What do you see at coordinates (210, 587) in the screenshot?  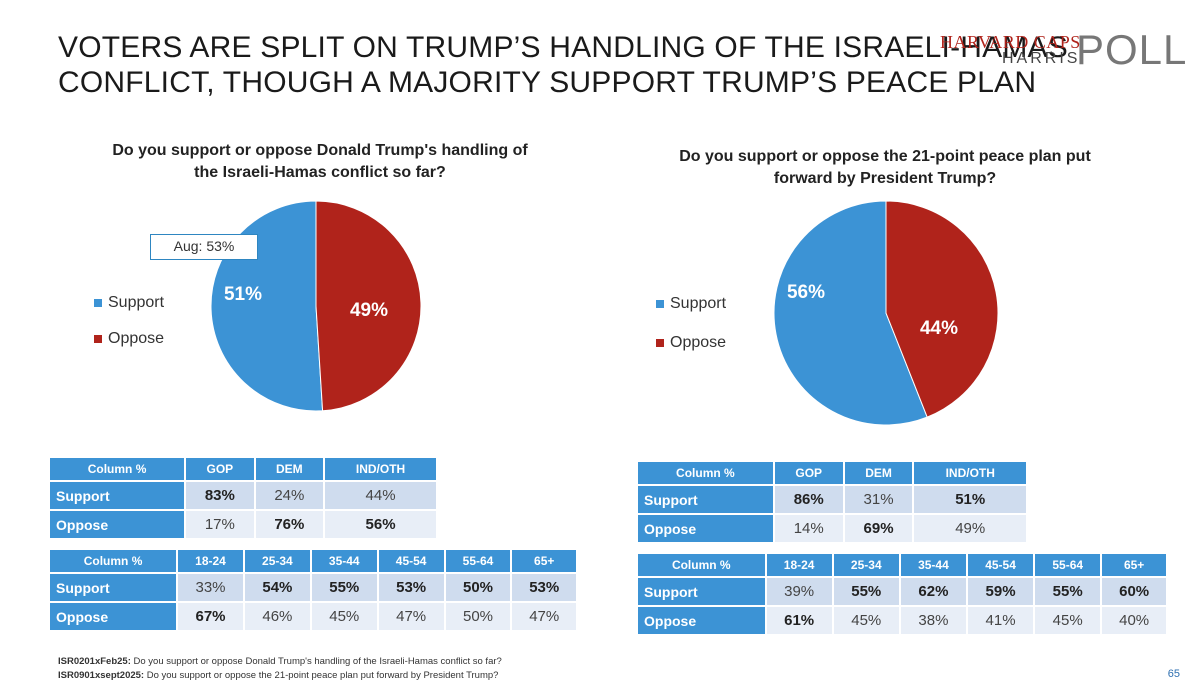 I see `table-cell: 33%` at bounding box center [210, 587].